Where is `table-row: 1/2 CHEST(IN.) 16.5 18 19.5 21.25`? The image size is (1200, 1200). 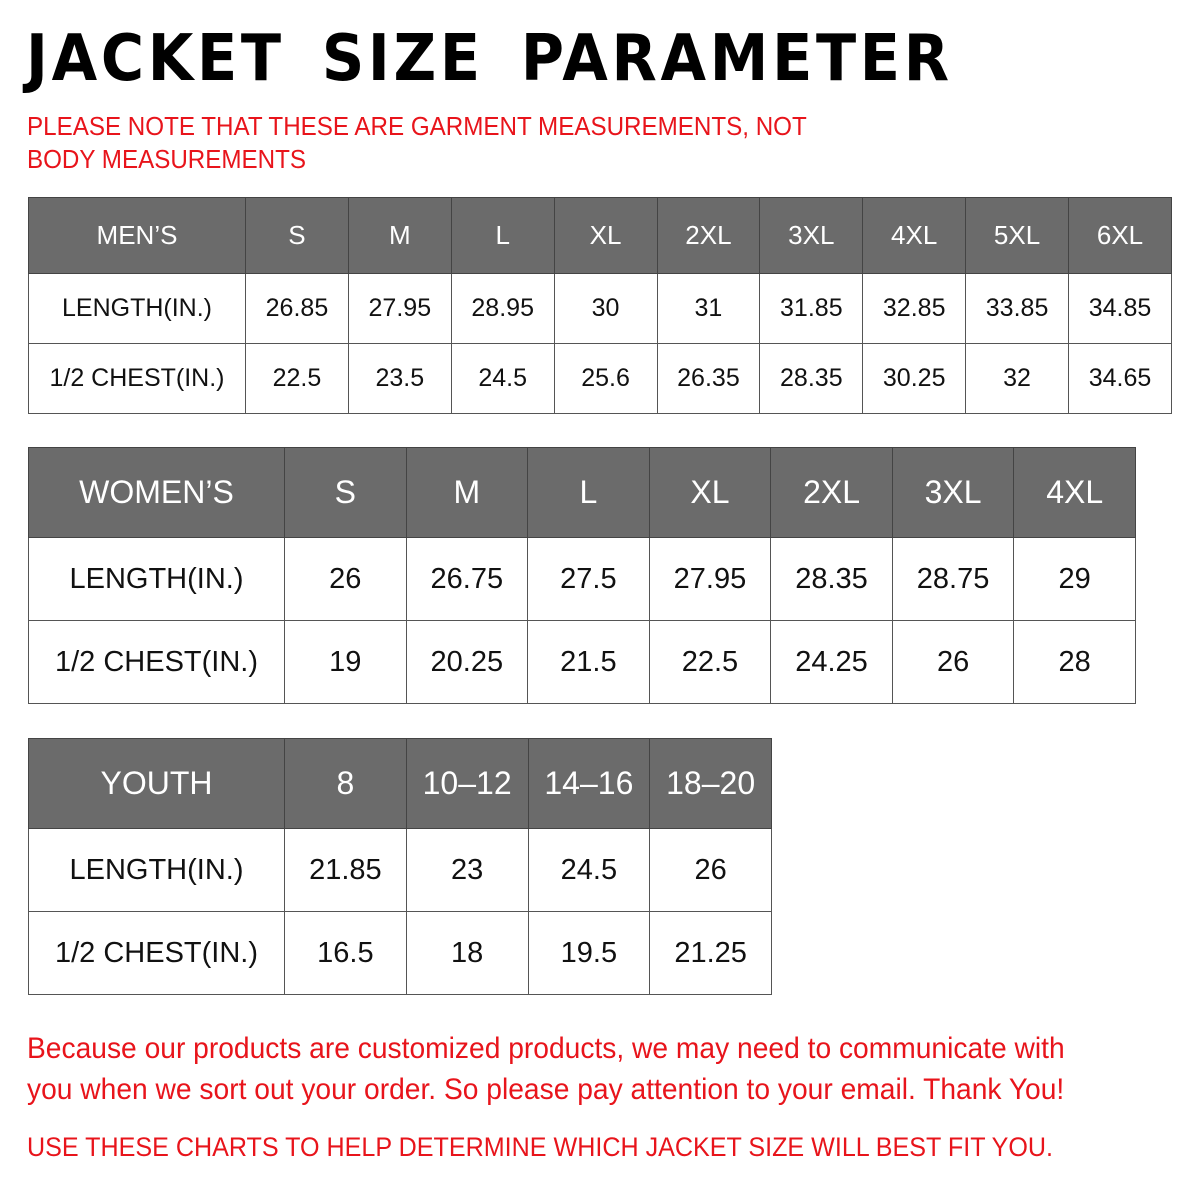 table-row: 1/2 CHEST(IN.) 16.5 18 19.5 21.25 is located at coordinates (400, 953).